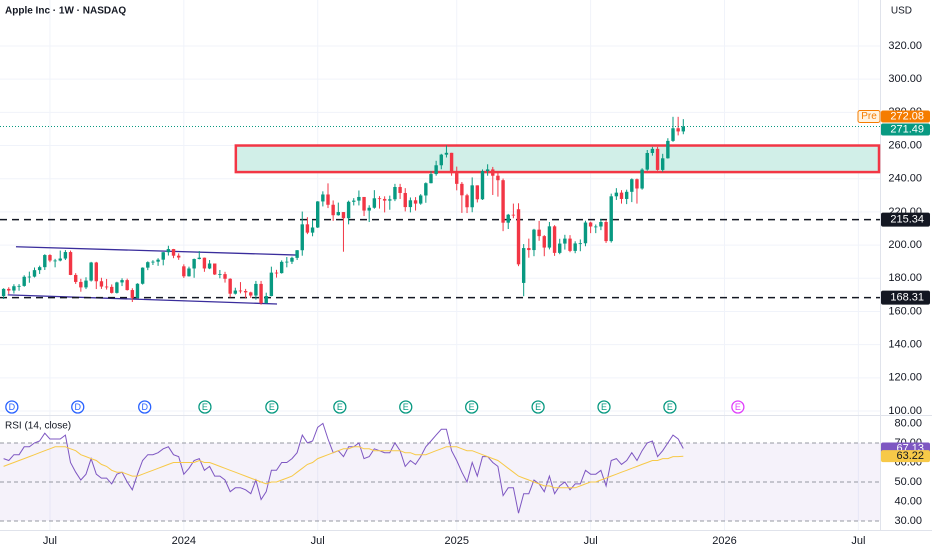  What do you see at coordinates (905, 179) in the screenshot?
I see `y-tick-label: 240.00` at bounding box center [905, 179].